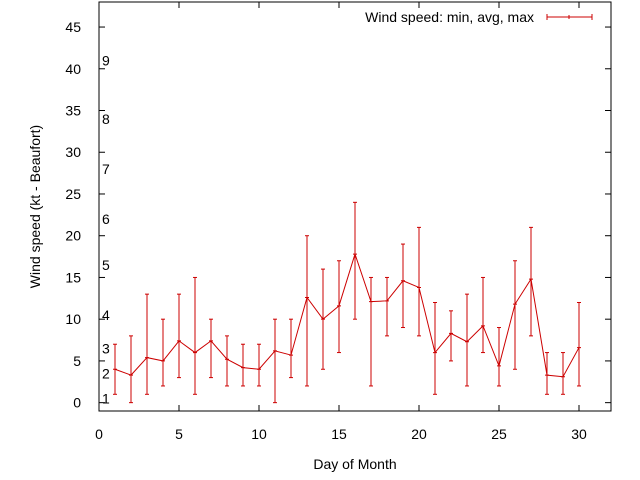 This screenshot has width=640, height=480. I want to click on x-tick-label: 20, so click(419, 434).